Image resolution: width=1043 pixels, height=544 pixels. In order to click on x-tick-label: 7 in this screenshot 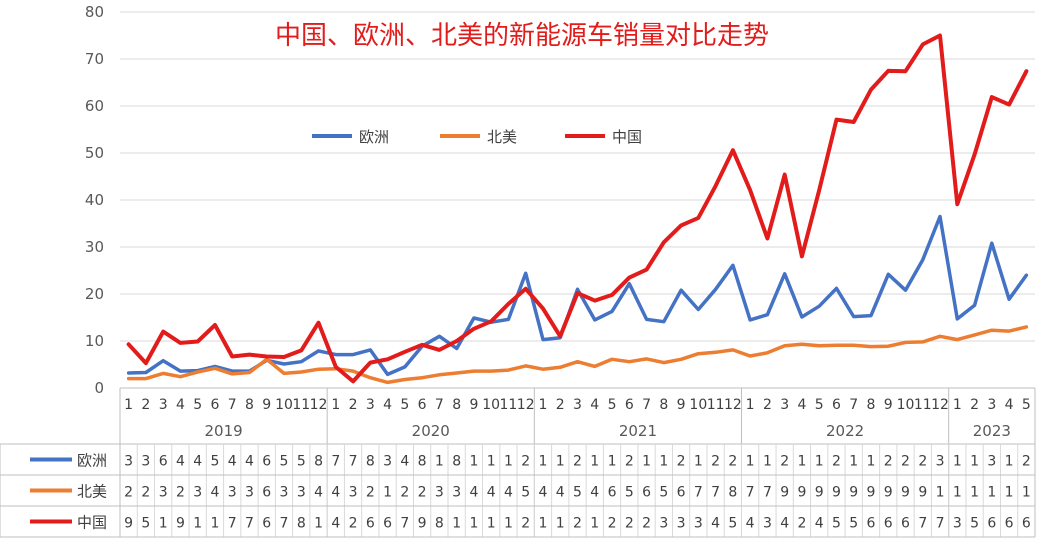, I will do `click(853, 405)`.